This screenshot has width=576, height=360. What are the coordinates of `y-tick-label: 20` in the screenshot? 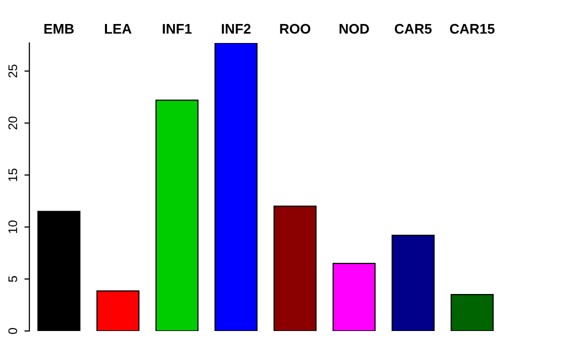 It's located at (13, 123).